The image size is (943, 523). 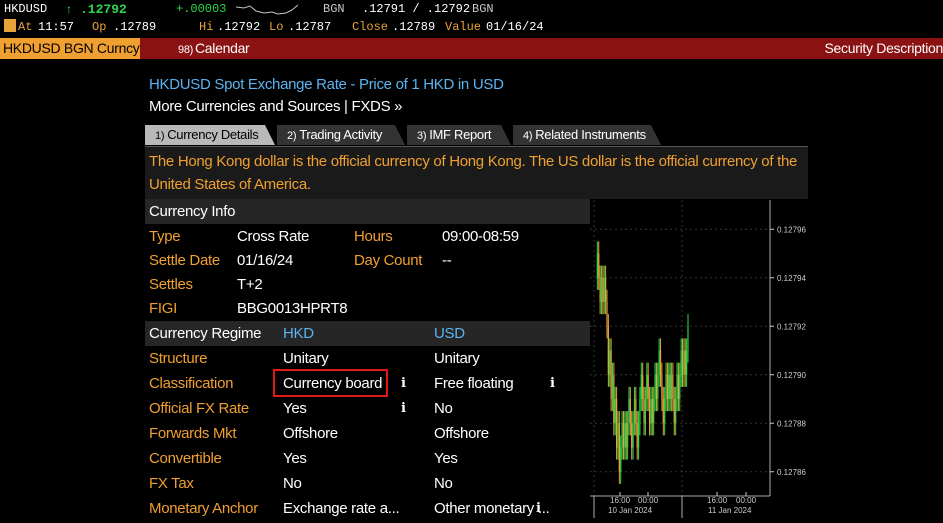 What do you see at coordinates (310, 433) in the screenshot?
I see `forwards-mkt-hkd: Offshore` at bounding box center [310, 433].